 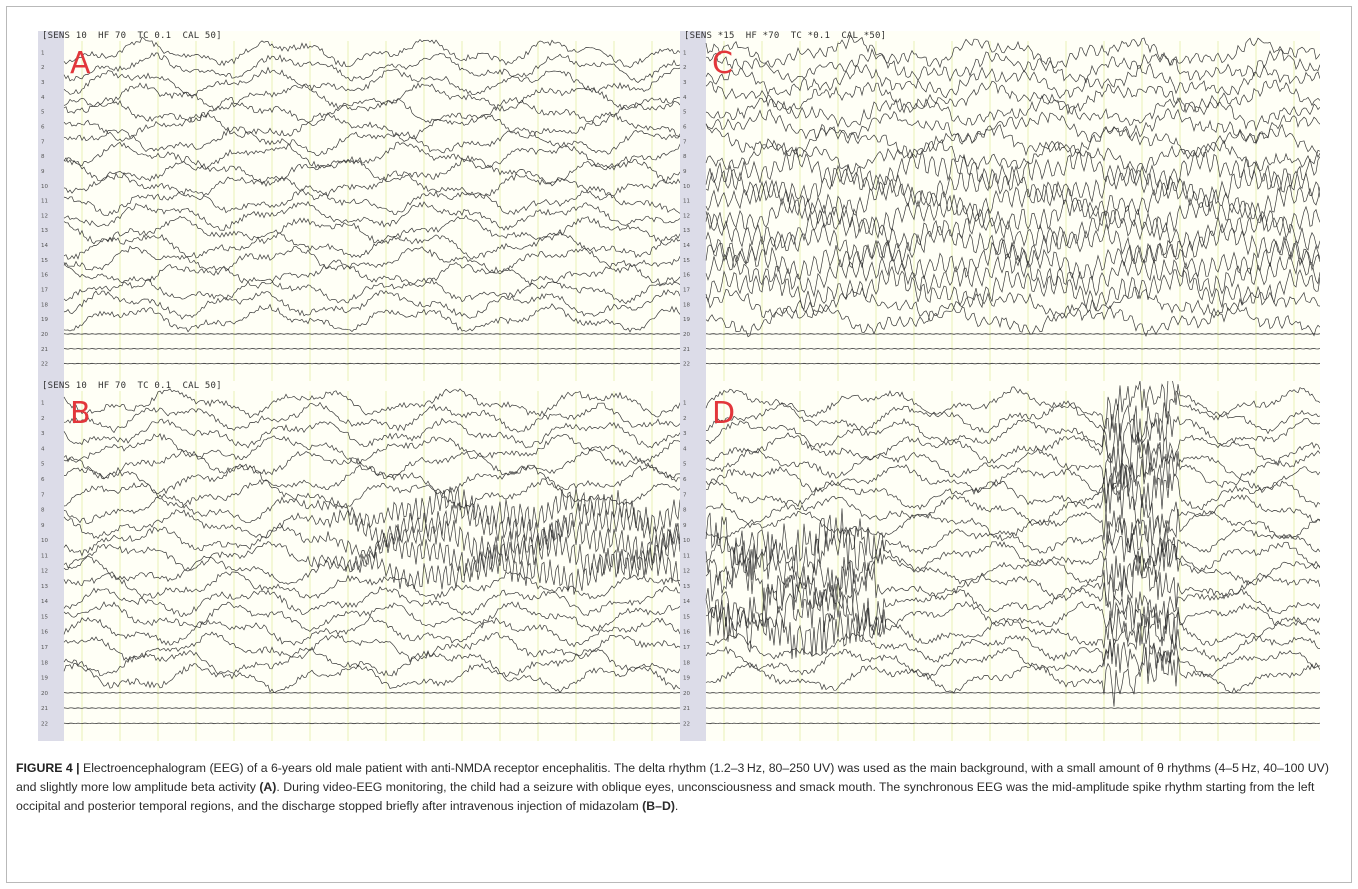 What do you see at coordinates (685, 98) in the screenshot?
I see `channel-number: 4` at bounding box center [685, 98].